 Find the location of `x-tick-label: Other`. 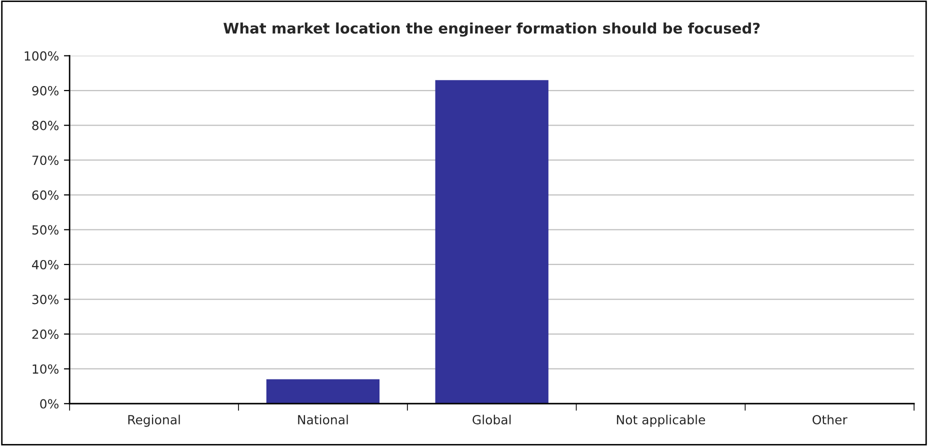

x-tick-label: Other is located at coordinates (830, 419).